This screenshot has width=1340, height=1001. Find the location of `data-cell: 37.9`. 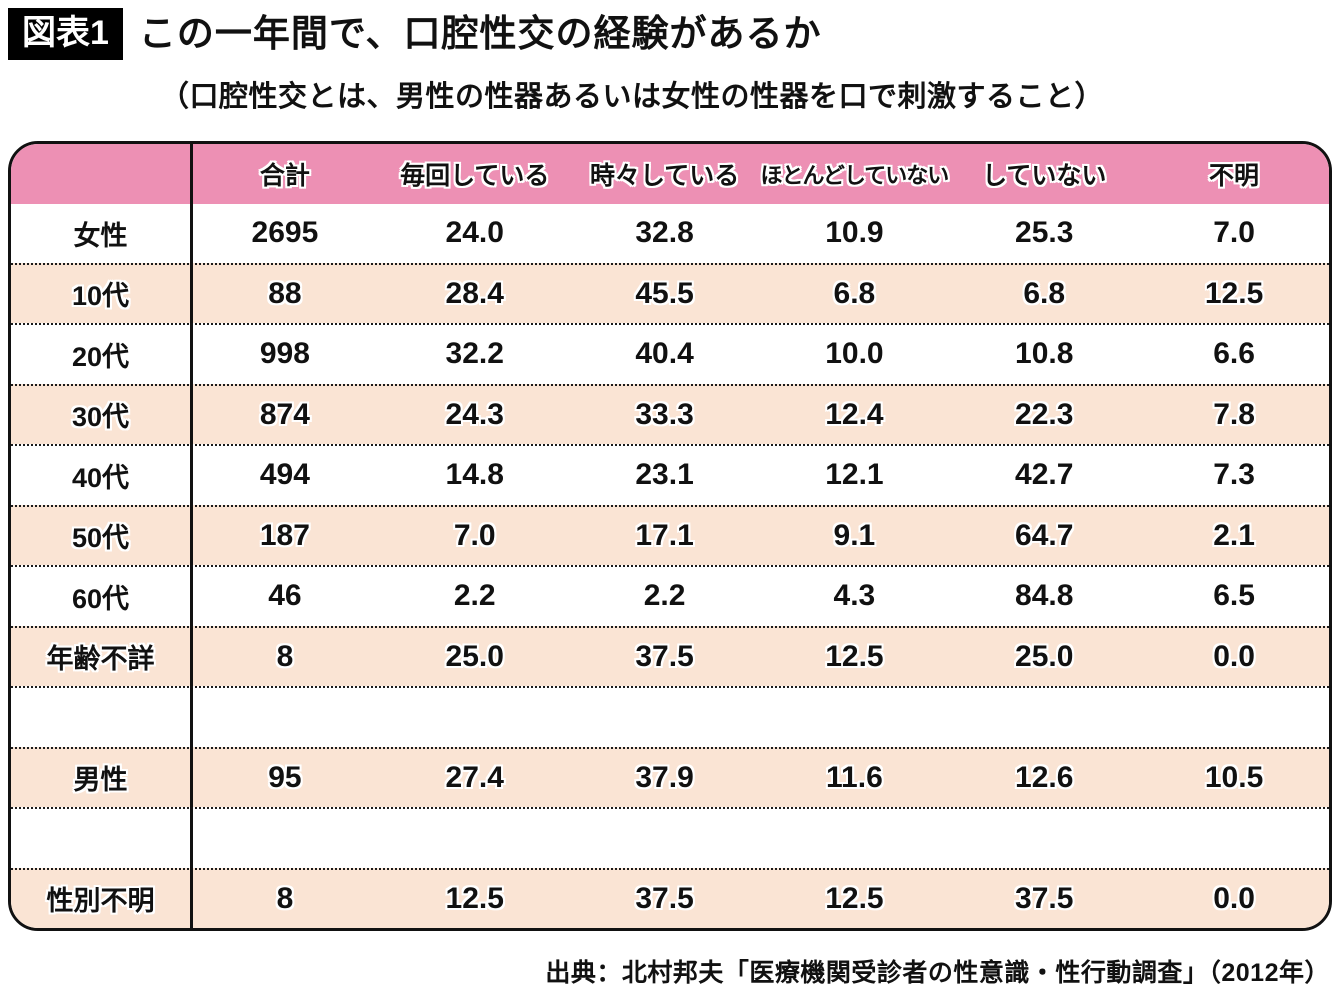

data-cell: 37.9 is located at coordinates (664, 777).